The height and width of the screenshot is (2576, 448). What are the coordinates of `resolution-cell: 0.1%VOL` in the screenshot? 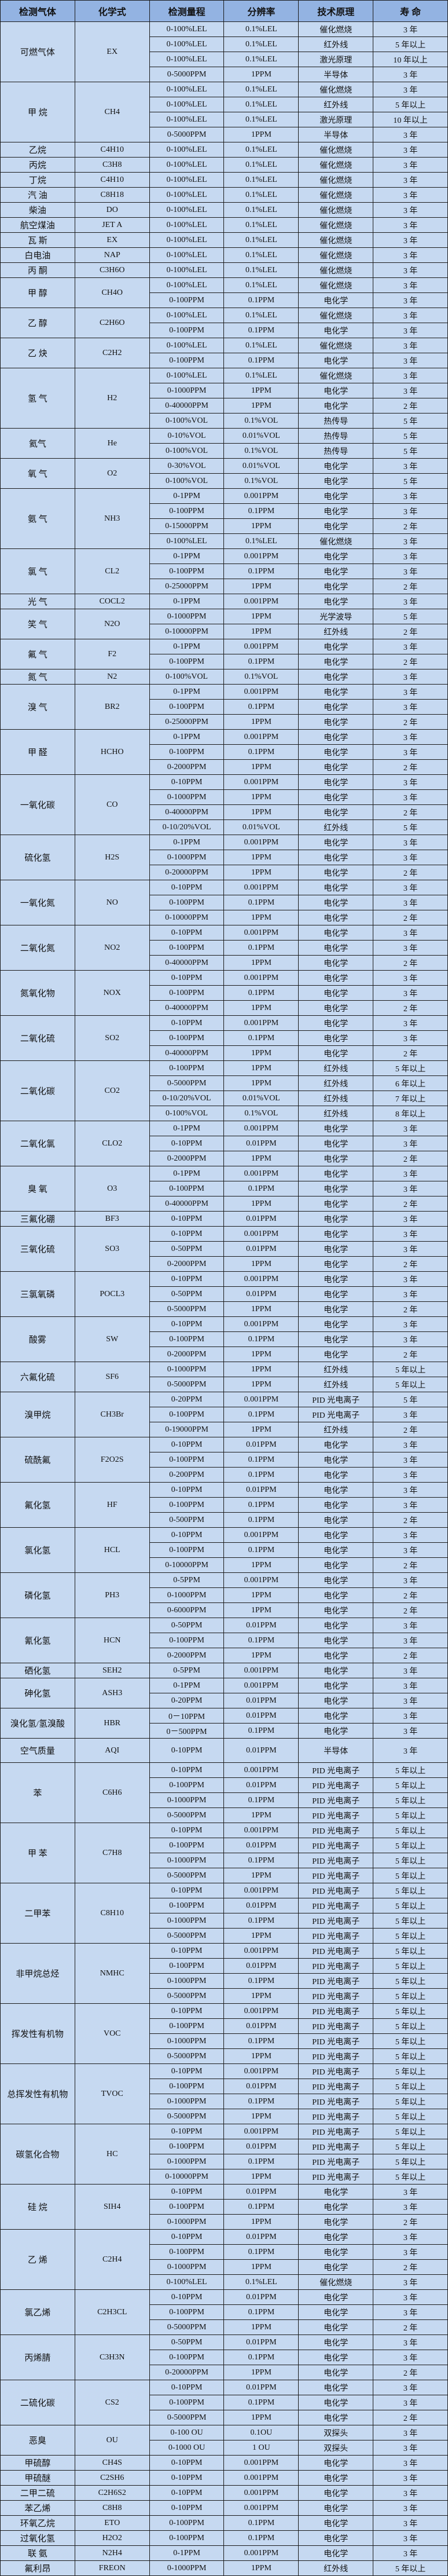 It's located at (261, 421).